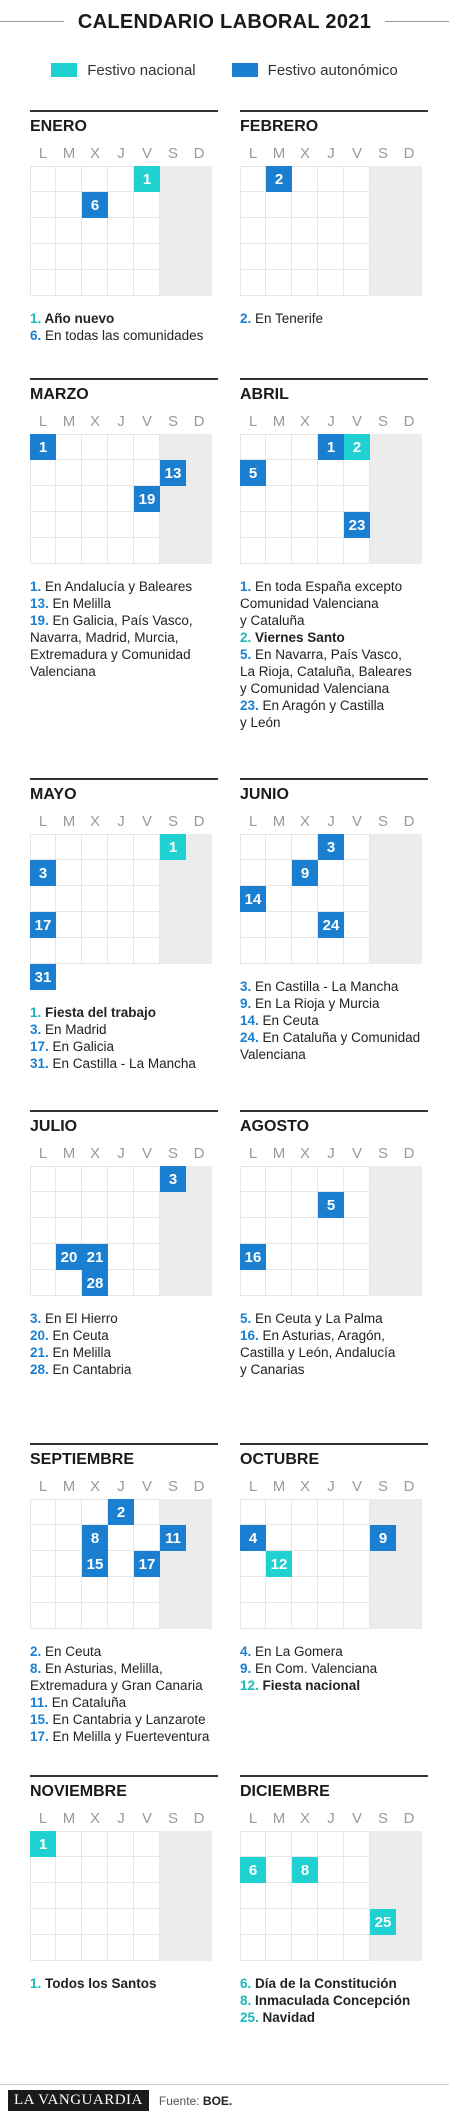  What do you see at coordinates (383, 1538) in the screenshot?
I see `holiday-day-autonomico: 9` at bounding box center [383, 1538].